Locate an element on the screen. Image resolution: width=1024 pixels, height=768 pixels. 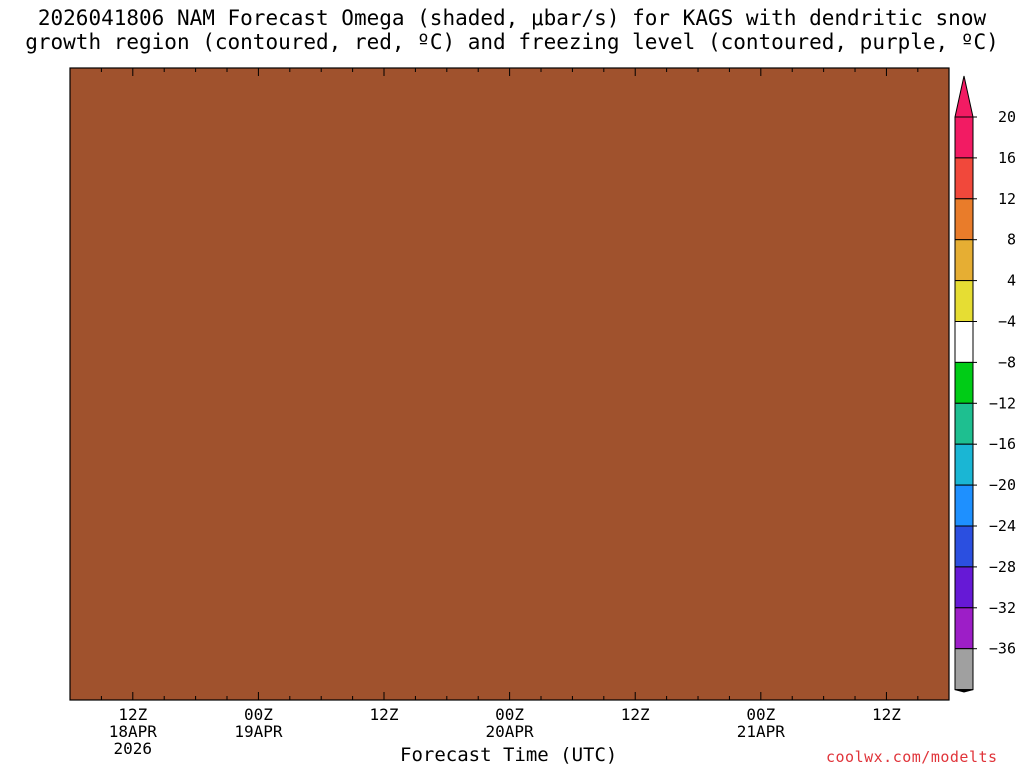
colorbar-label: 16 is located at coordinates (1007, 158).